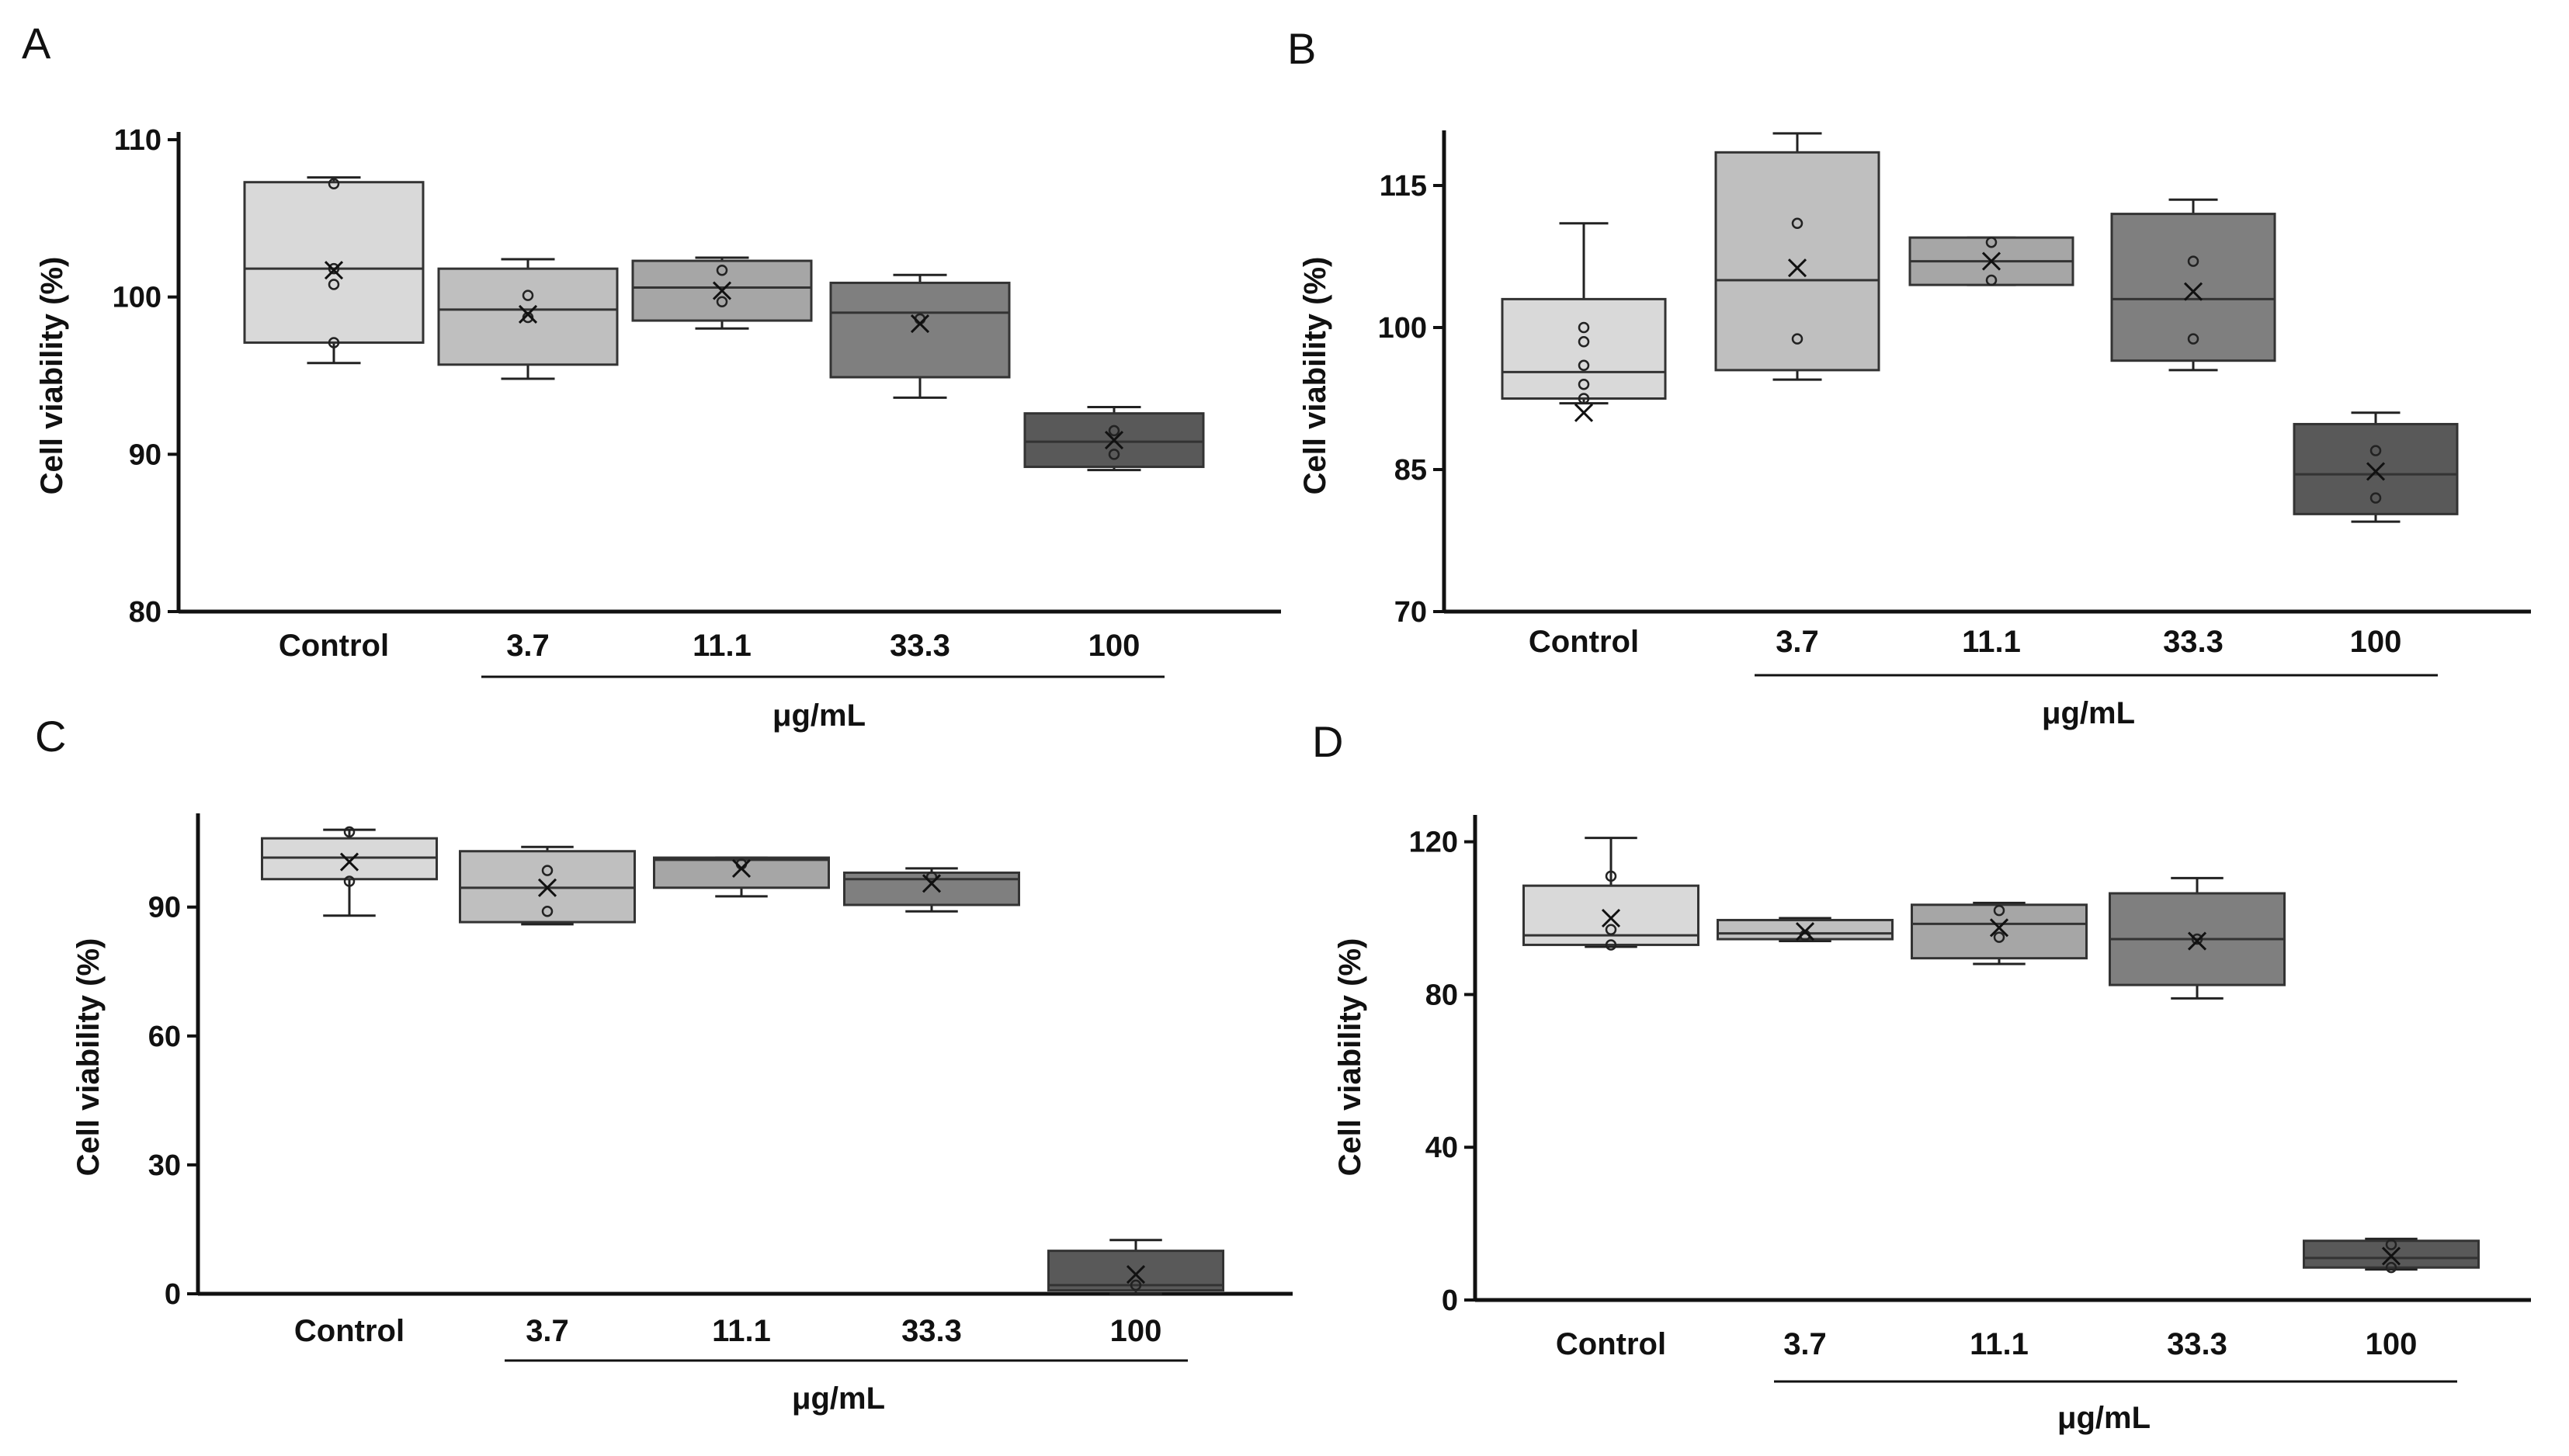 This screenshot has height=1456, width=2569. I want to click on y-tick-label: 110, so click(137, 140).